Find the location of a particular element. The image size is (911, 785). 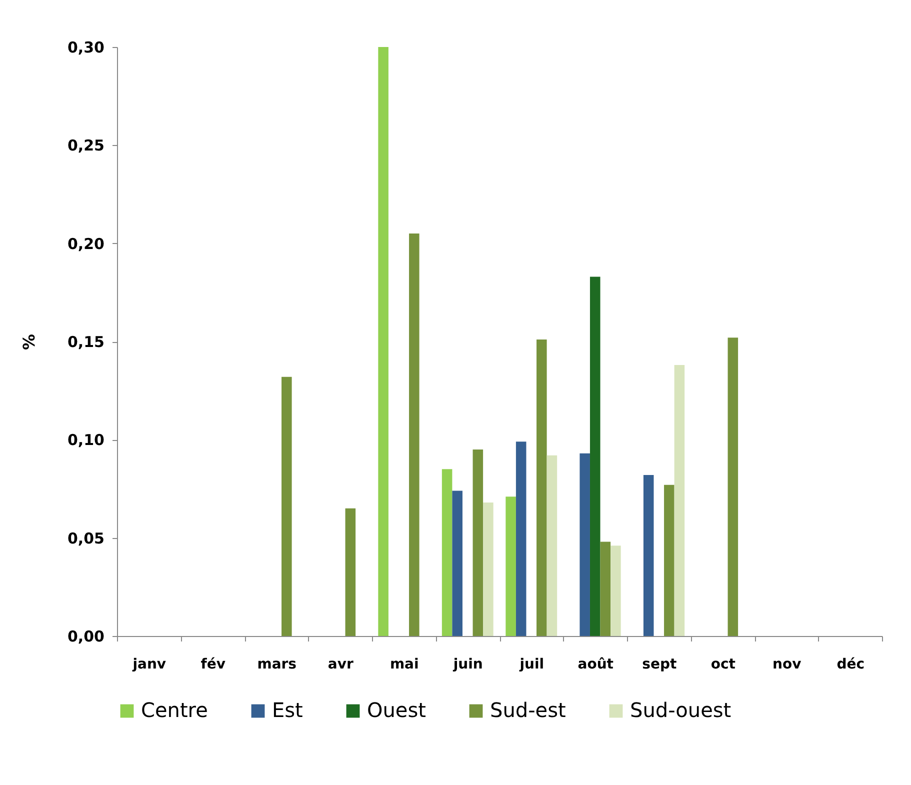

y-tick-label: 0,25 is located at coordinates (85, 145).